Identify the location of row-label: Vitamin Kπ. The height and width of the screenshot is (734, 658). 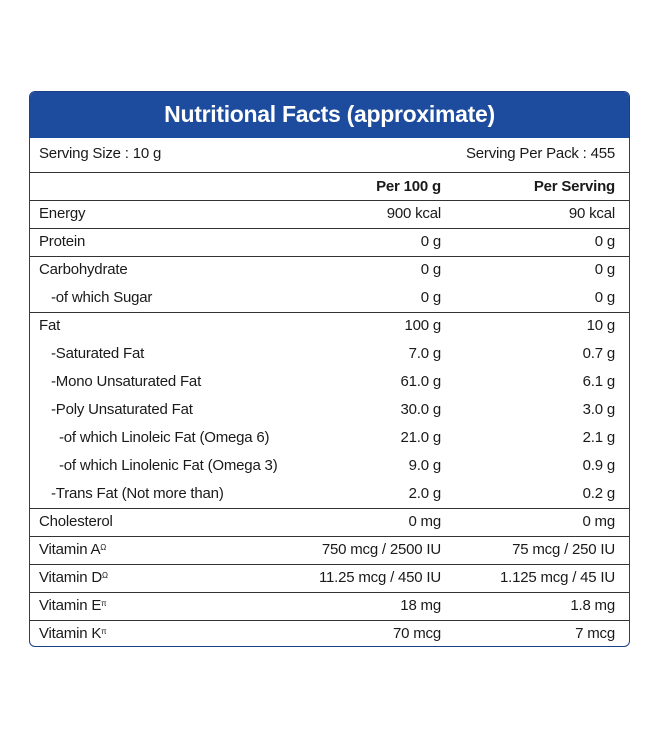
(73, 634).